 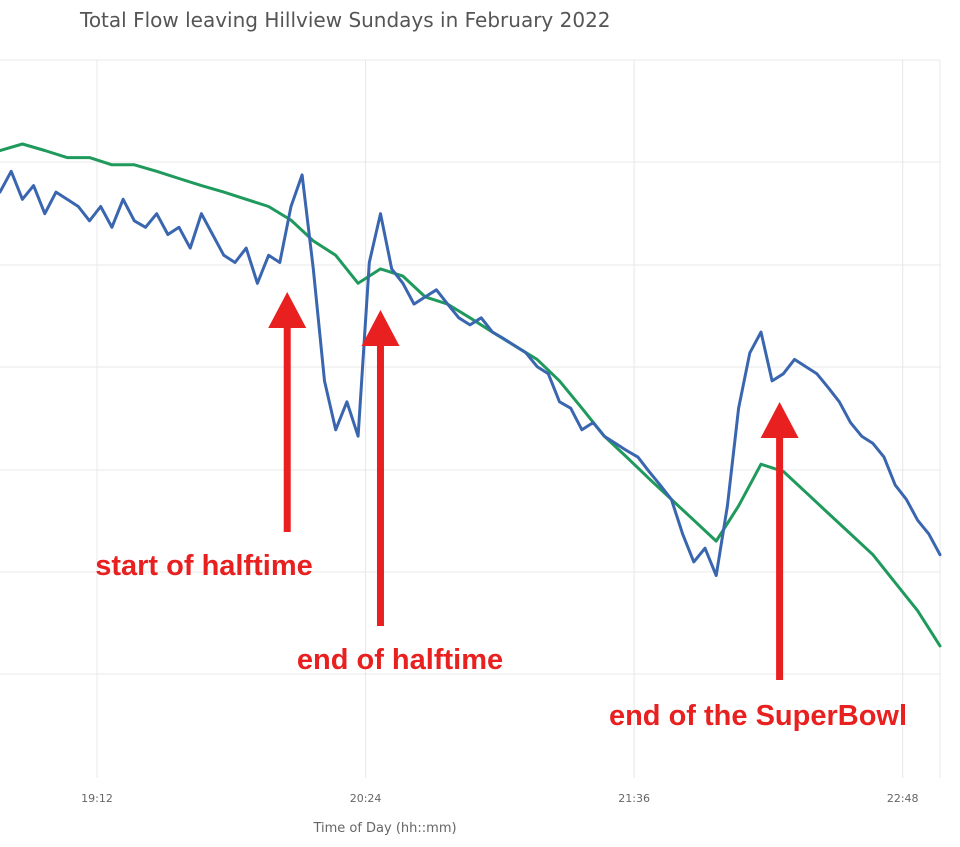 I want to click on annotation-label: end of the SuperBowl, so click(x=758, y=716).